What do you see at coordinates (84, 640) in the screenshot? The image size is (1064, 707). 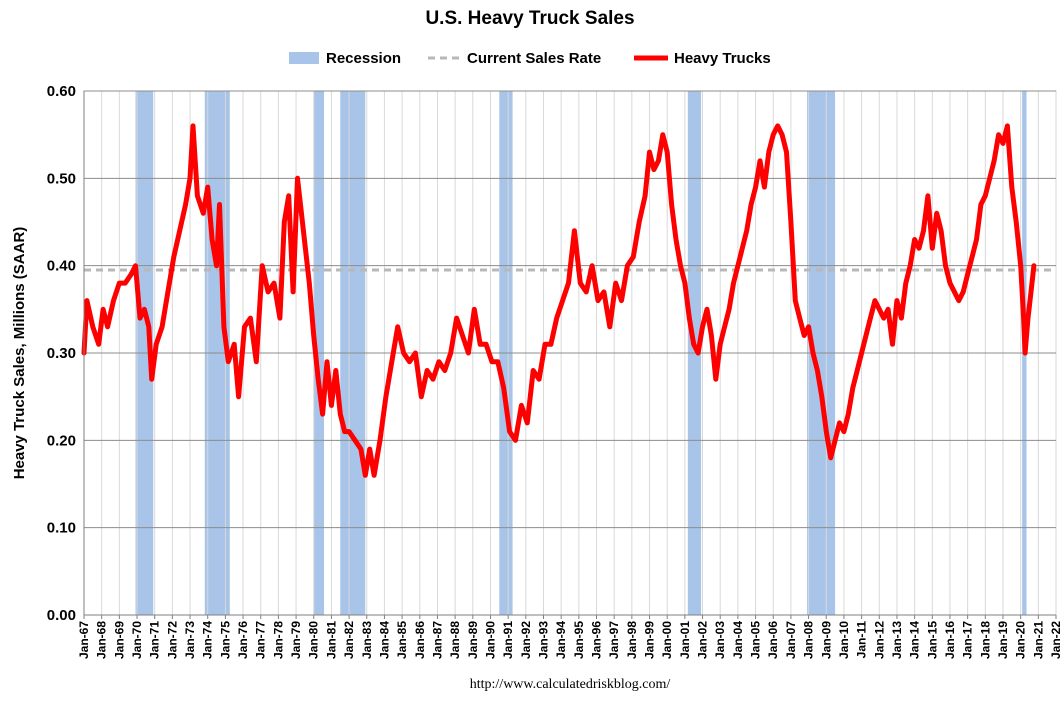 I see `x-tick-label: Jan-67` at bounding box center [84, 640].